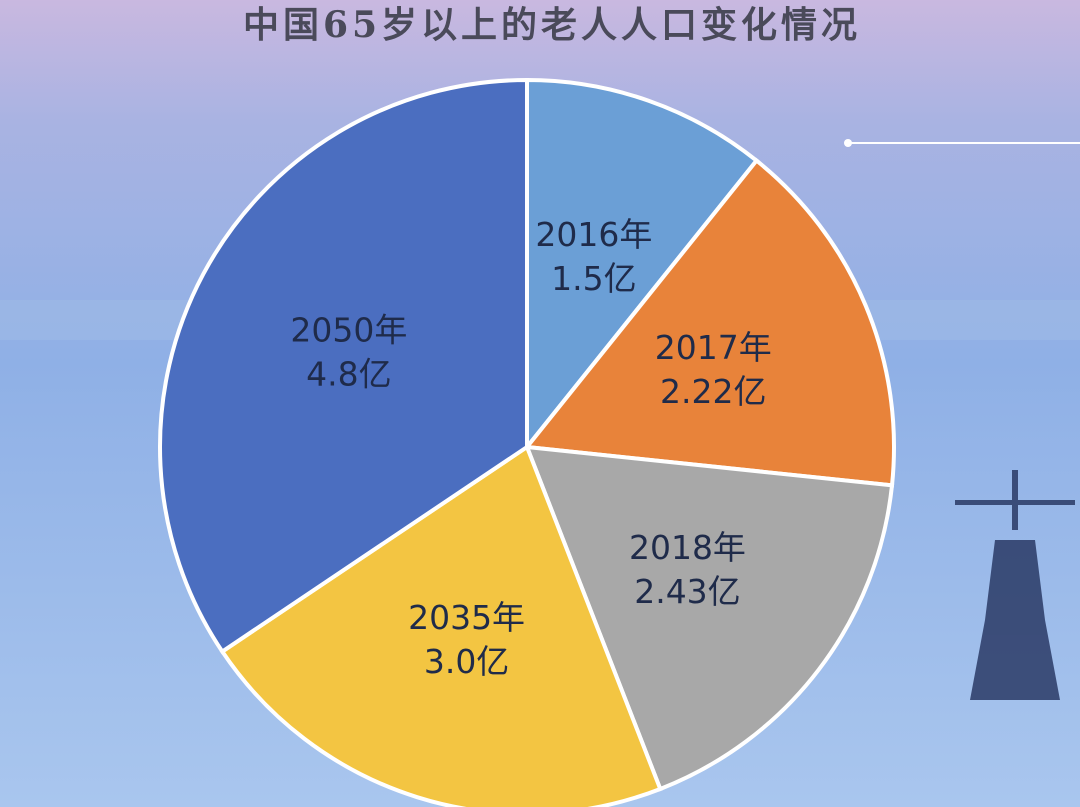 Image resolution: width=1080 pixels, height=807 pixels. I want to click on slice-value-label: 2.22亿, so click(713, 391).